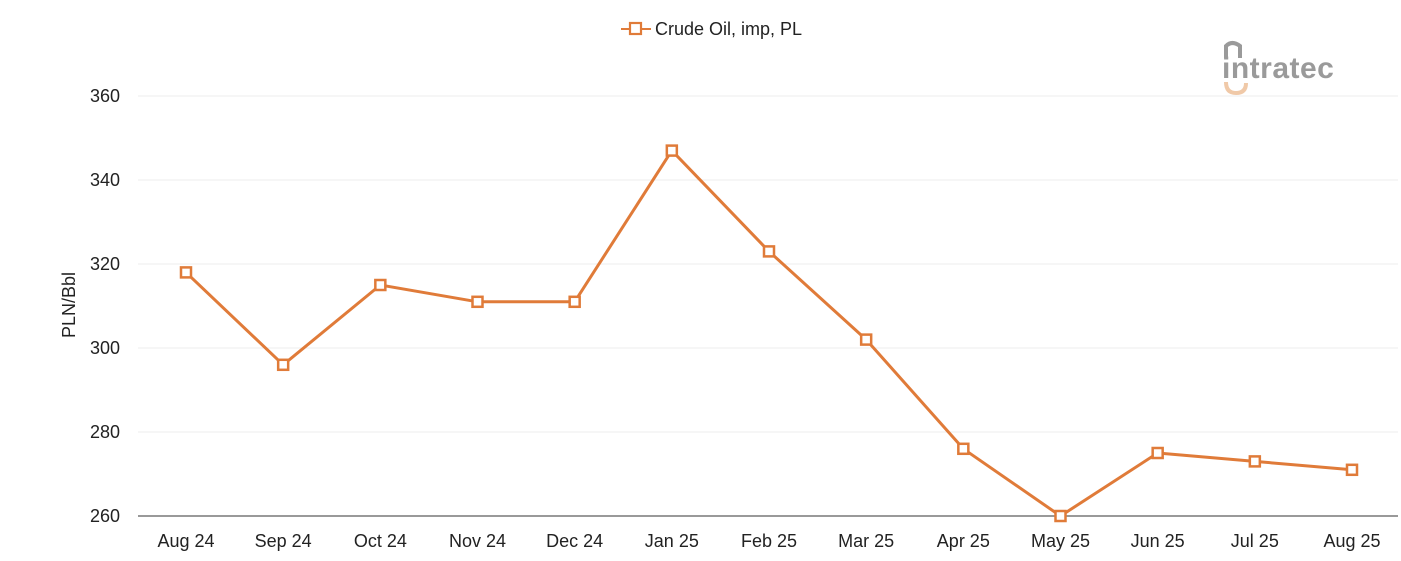  Describe the element at coordinates (1158, 541) in the screenshot. I see `x-tick-label: Jun 25` at that location.